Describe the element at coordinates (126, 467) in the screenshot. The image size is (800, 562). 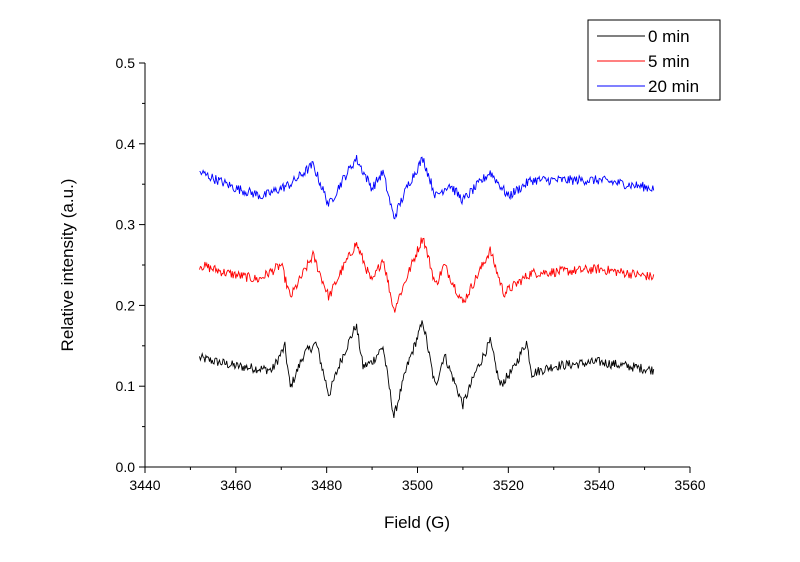
I see `y-tick-label: 0.0` at that location.